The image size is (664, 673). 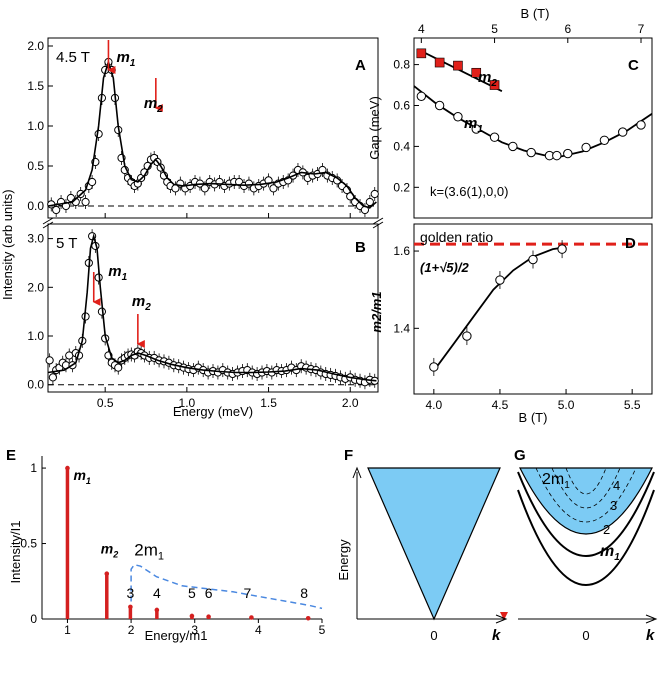 I want to click on panel-e-ytick-label: 0.5, so click(x=28, y=544).